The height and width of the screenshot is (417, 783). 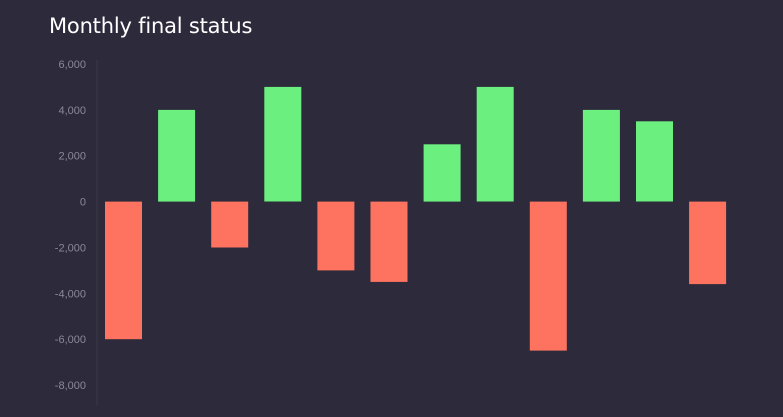 What do you see at coordinates (72, 157) in the screenshot?
I see `y-tick-label: 2,000` at bounding box center [72, 157].